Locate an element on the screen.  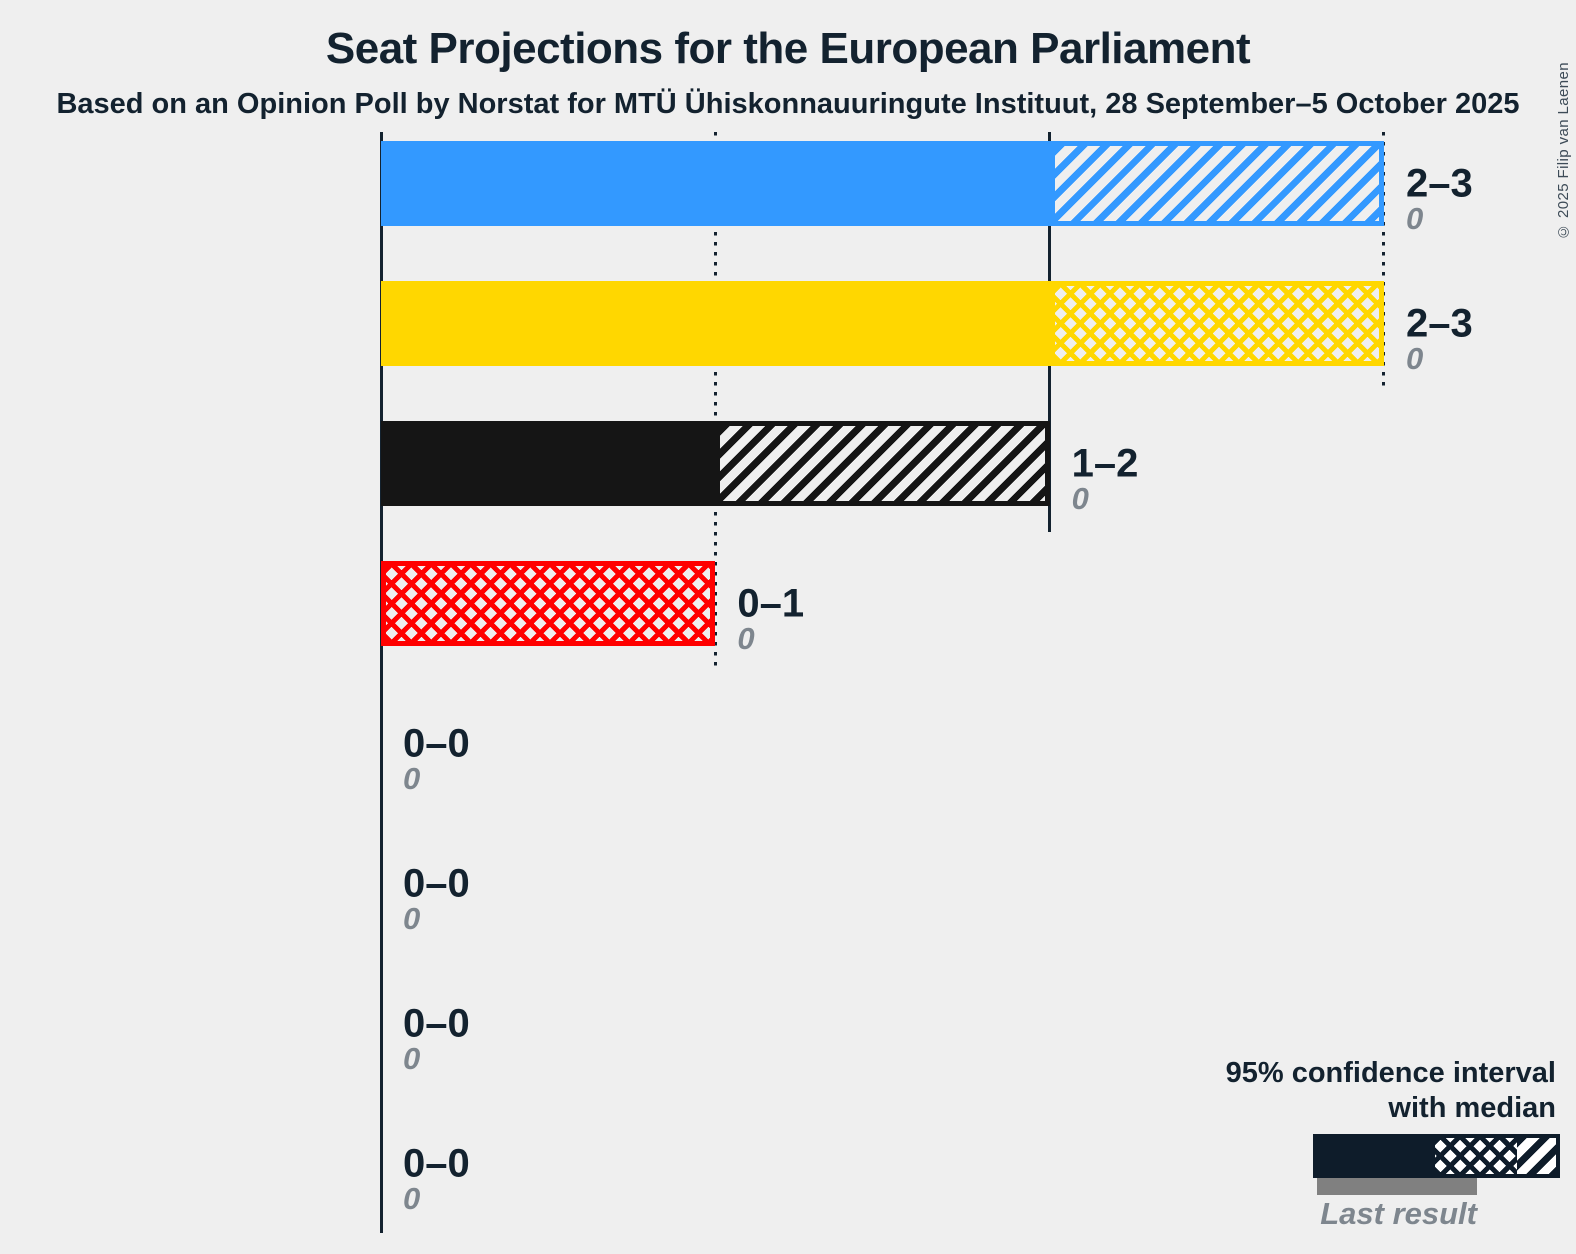
seat-range-value: 1–2 is located at coordinates (1105, 463).